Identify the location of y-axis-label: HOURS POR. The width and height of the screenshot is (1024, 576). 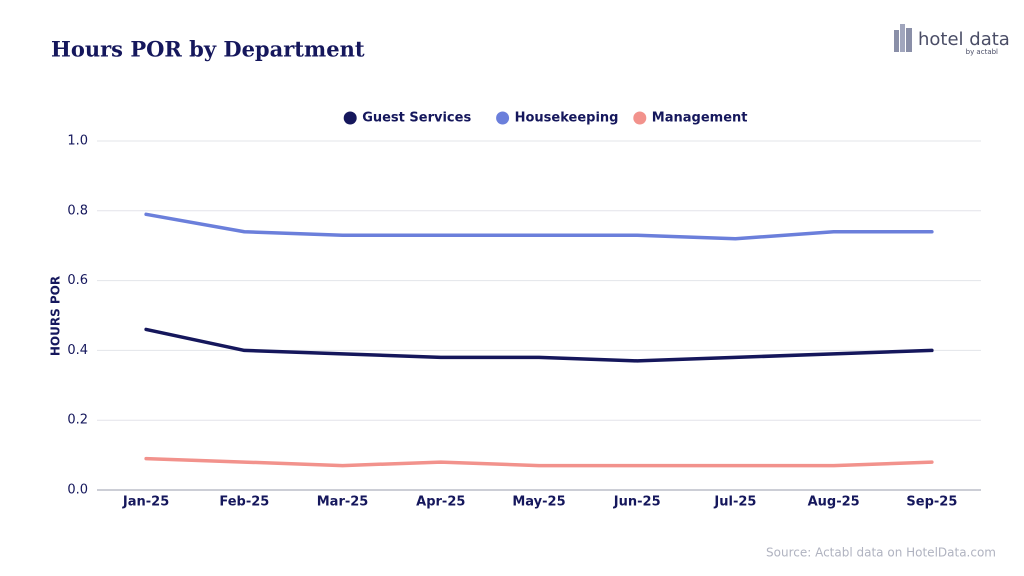
(56, 316).